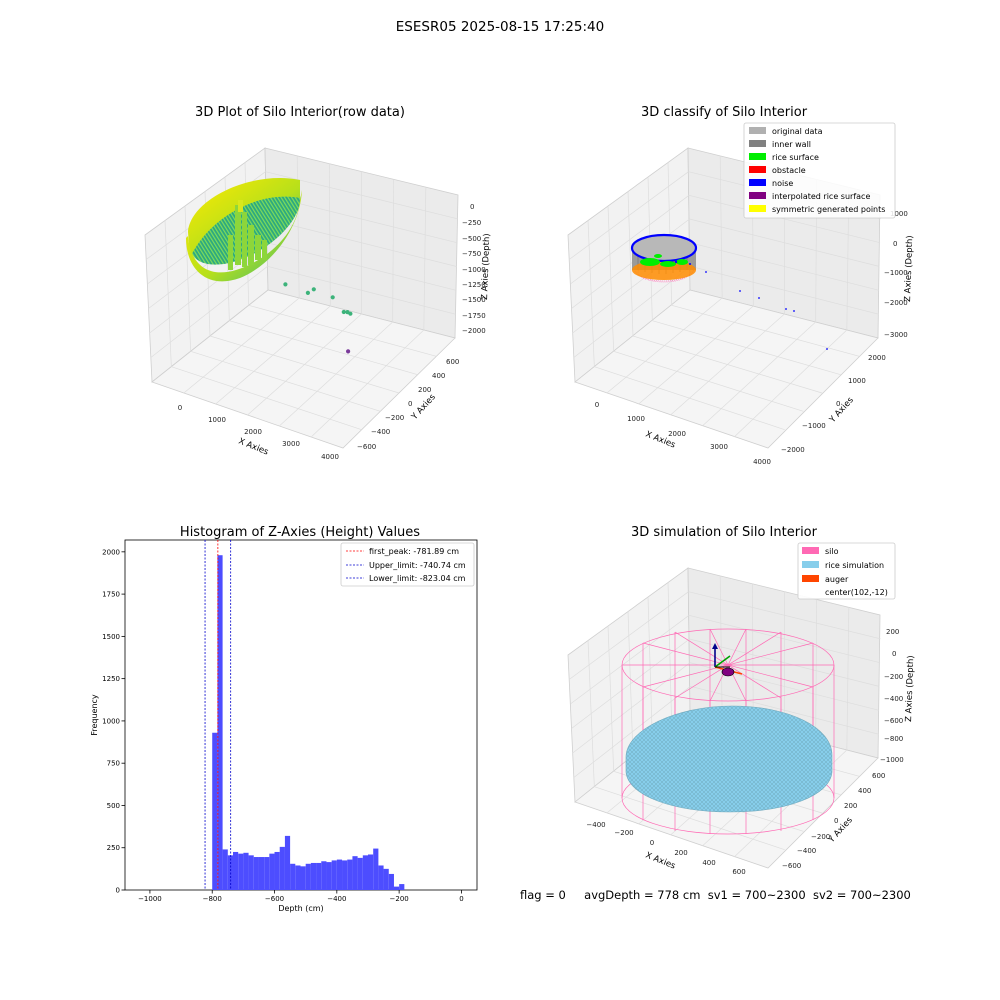  I want to click on legend-label: interpolated rice surface, so click(821, 196).